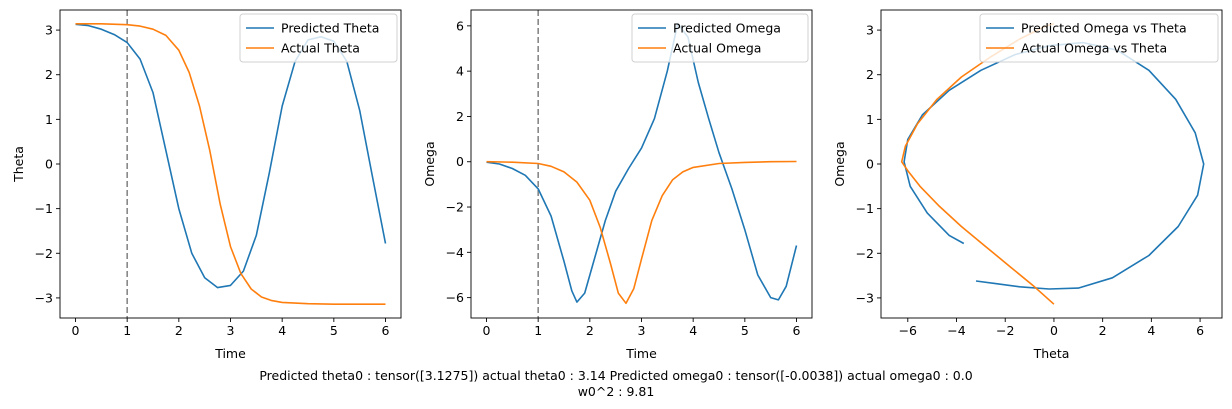 The width and height of the screenshot is (1232, 409). What do you see at coordinates (616, 391) in the screenshot?
I see `figure-caption-line2: w0^2 : 9.81` at bounding box center [616, 391].